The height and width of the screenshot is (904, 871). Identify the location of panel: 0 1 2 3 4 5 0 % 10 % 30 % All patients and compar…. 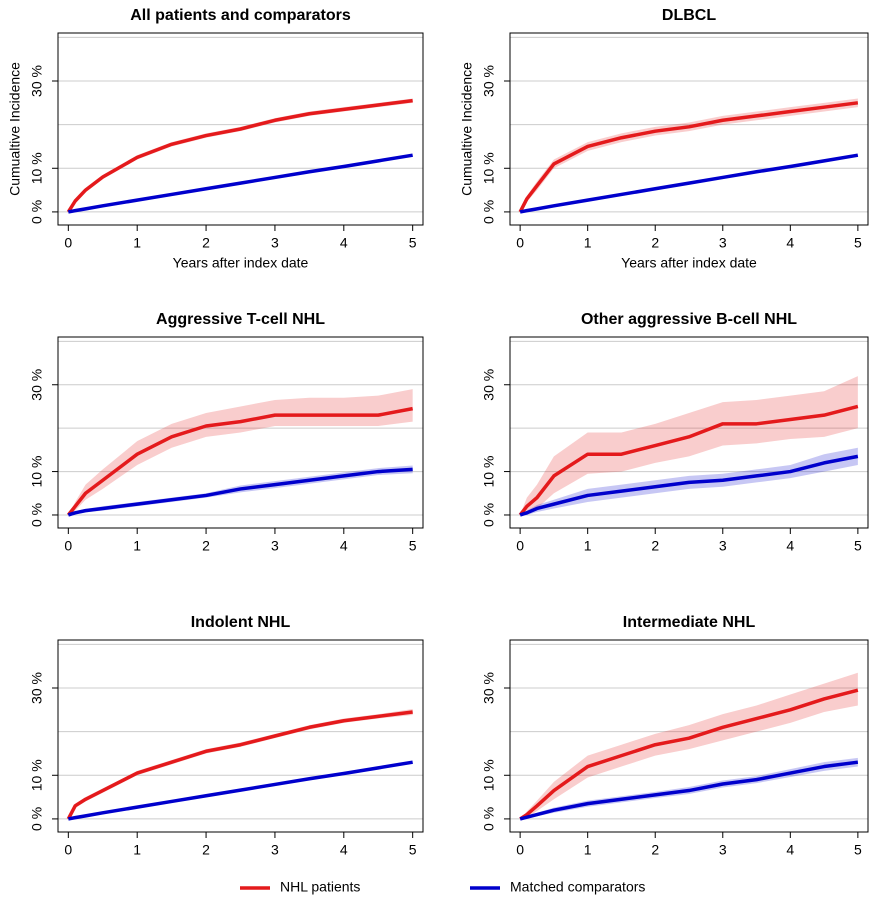
(215, 139).